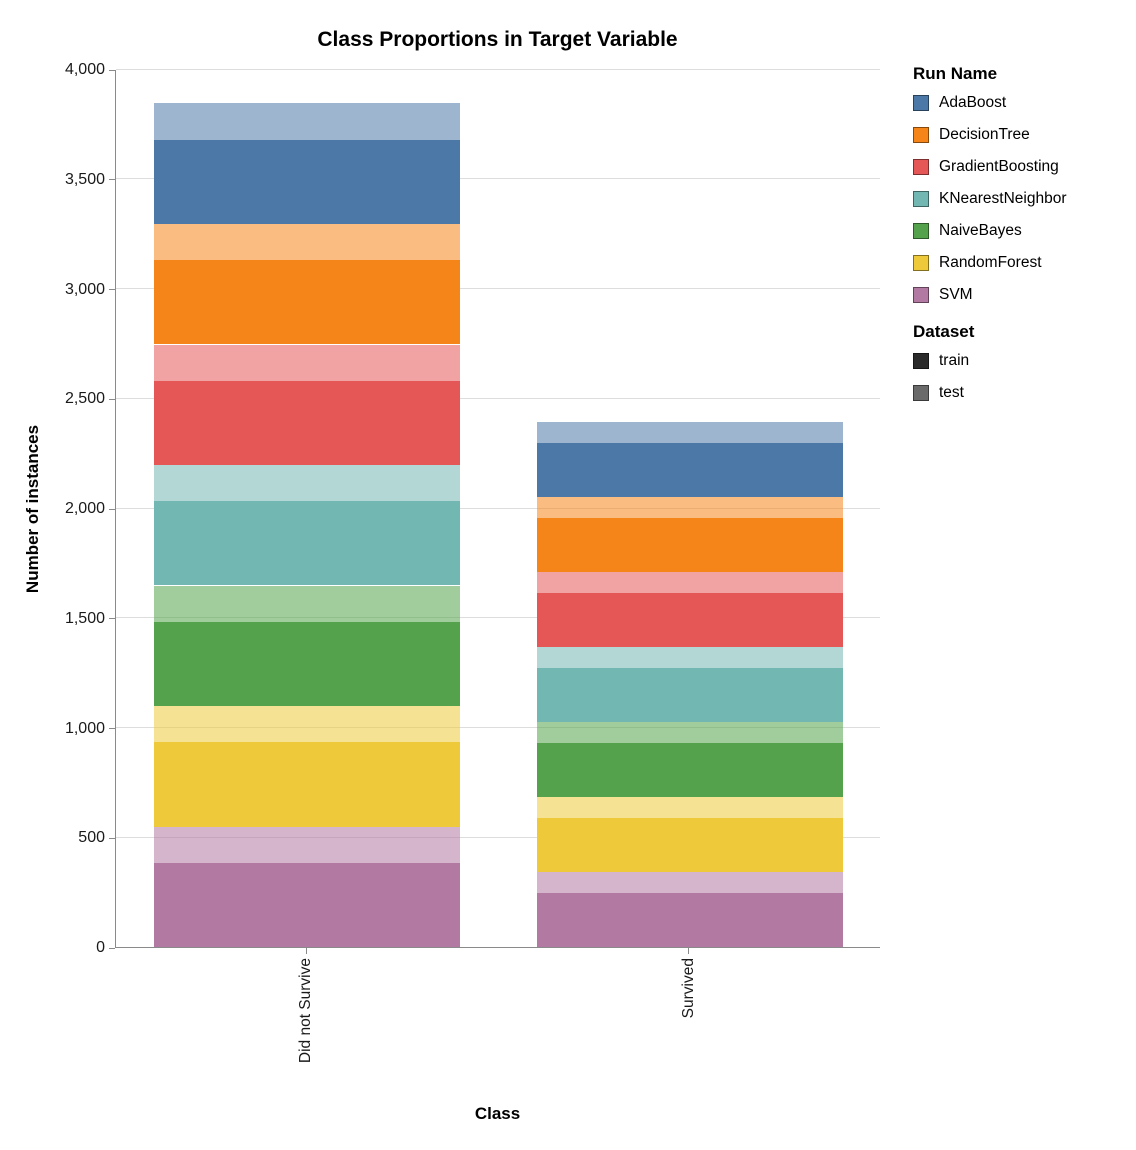 Image resolution: width=1136 pixels, height=1150 pixels. I want to click on legend-swatch-randomforest, so click(921, 263).